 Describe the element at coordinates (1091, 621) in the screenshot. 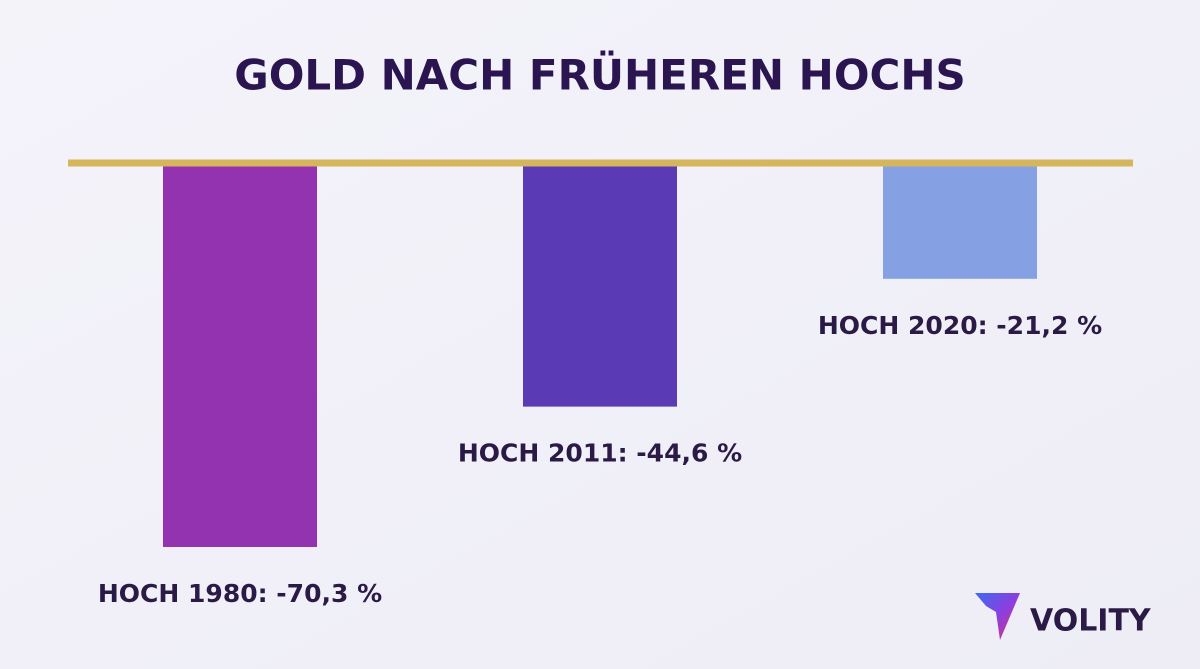

I see `brand-name: VOLITY` at that location.